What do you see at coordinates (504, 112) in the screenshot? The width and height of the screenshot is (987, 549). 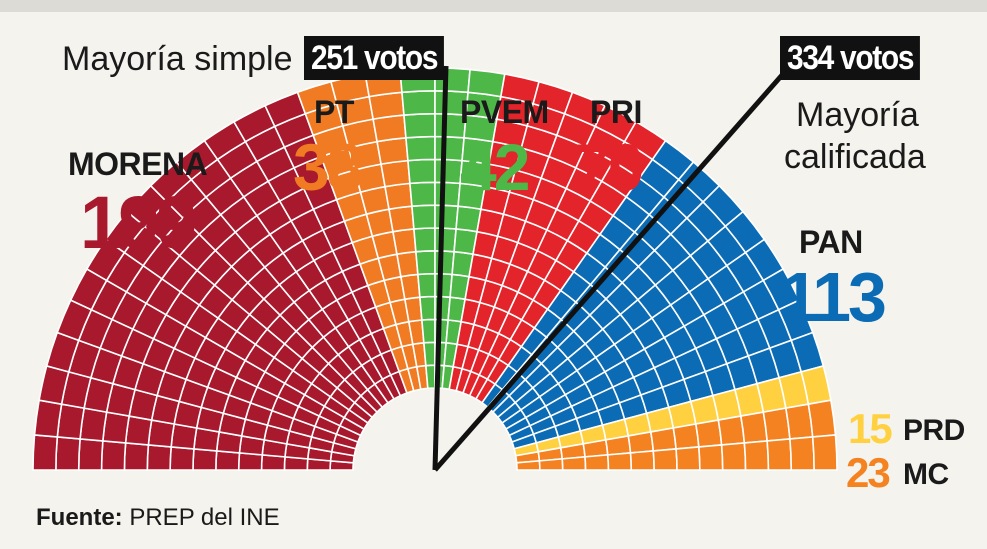 I see `label-pvem: PVEM` at bounding box center [504, 112].